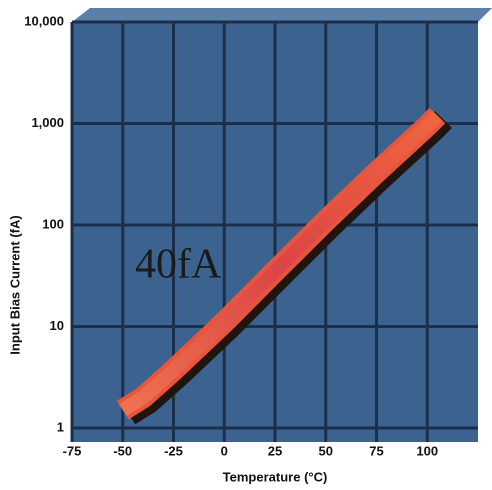 This screenshot has width=492, height=490. Describe the element at coordinates (44, 20) in the screenshot. I see `y-tick-label: 10,000` at that location.